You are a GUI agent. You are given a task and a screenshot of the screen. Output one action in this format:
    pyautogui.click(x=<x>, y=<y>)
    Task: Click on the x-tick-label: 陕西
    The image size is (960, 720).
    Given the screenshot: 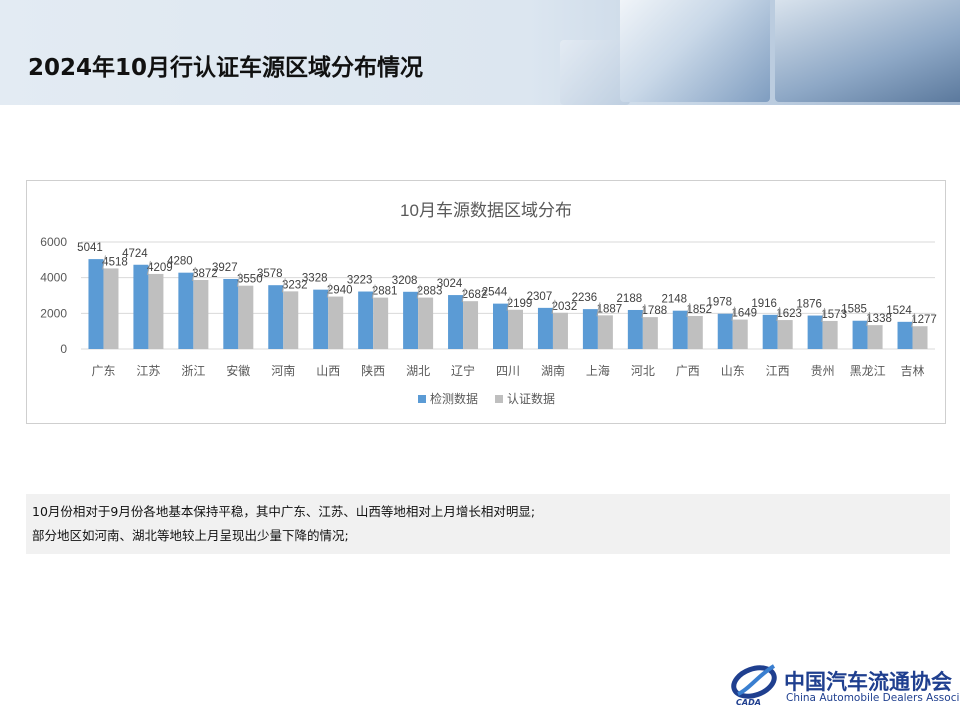 What is the action you would take?
    pyautogui.click(x=373, y=370)
    